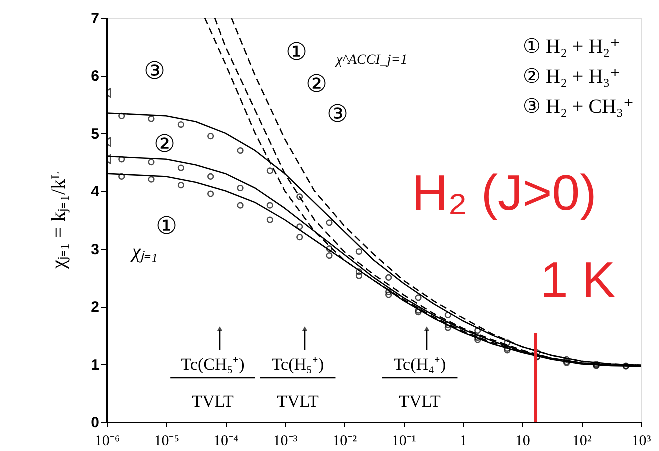 Image resolution: width=659 pixels, height=451 pixels. What do you see at coordinates (345, 442) in the screenshot?
I see `x-tick-label: 10⁻²` at bounding box center [345, 442].